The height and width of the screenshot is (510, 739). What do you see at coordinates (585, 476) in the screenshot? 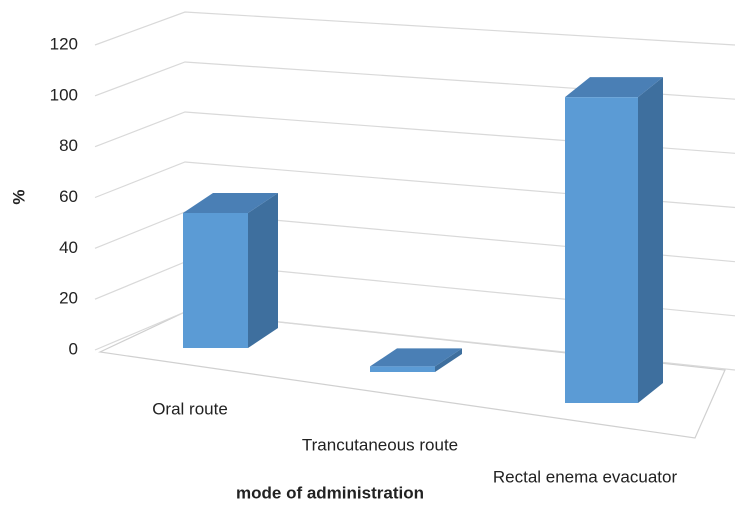
I see `x-tick-label: Rectal enema evacuator` at bounding box center [585, 476].